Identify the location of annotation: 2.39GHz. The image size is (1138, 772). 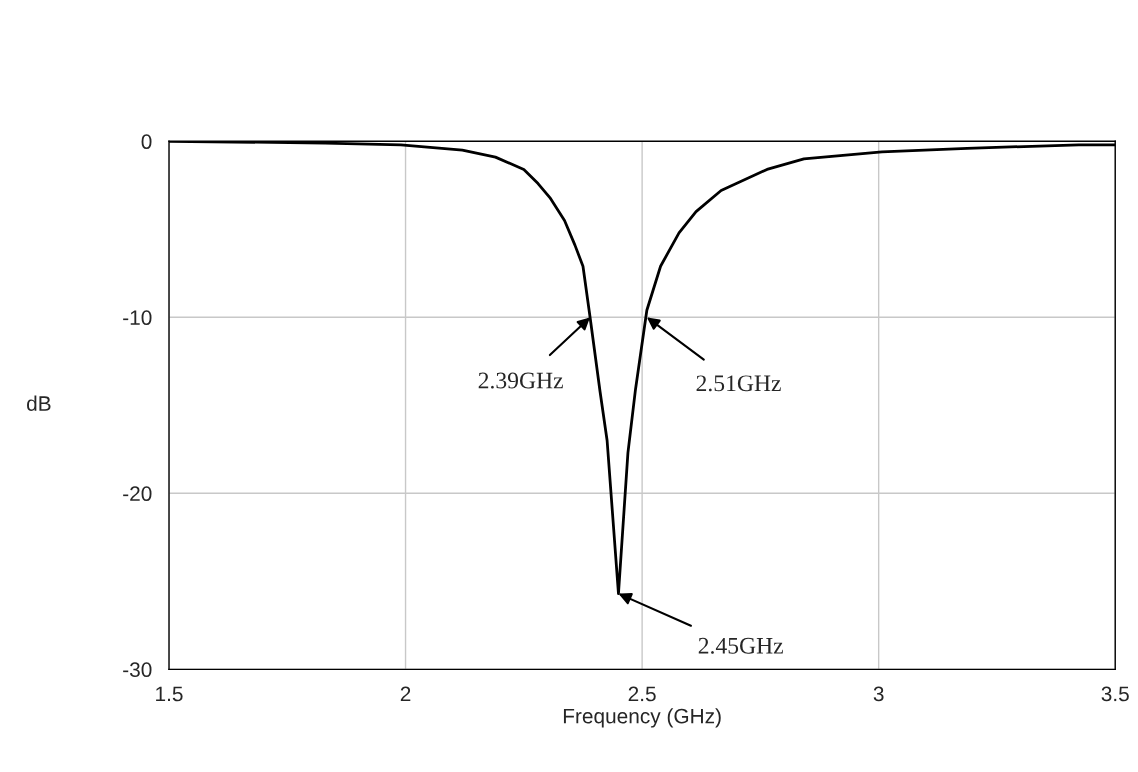
(520, 380).